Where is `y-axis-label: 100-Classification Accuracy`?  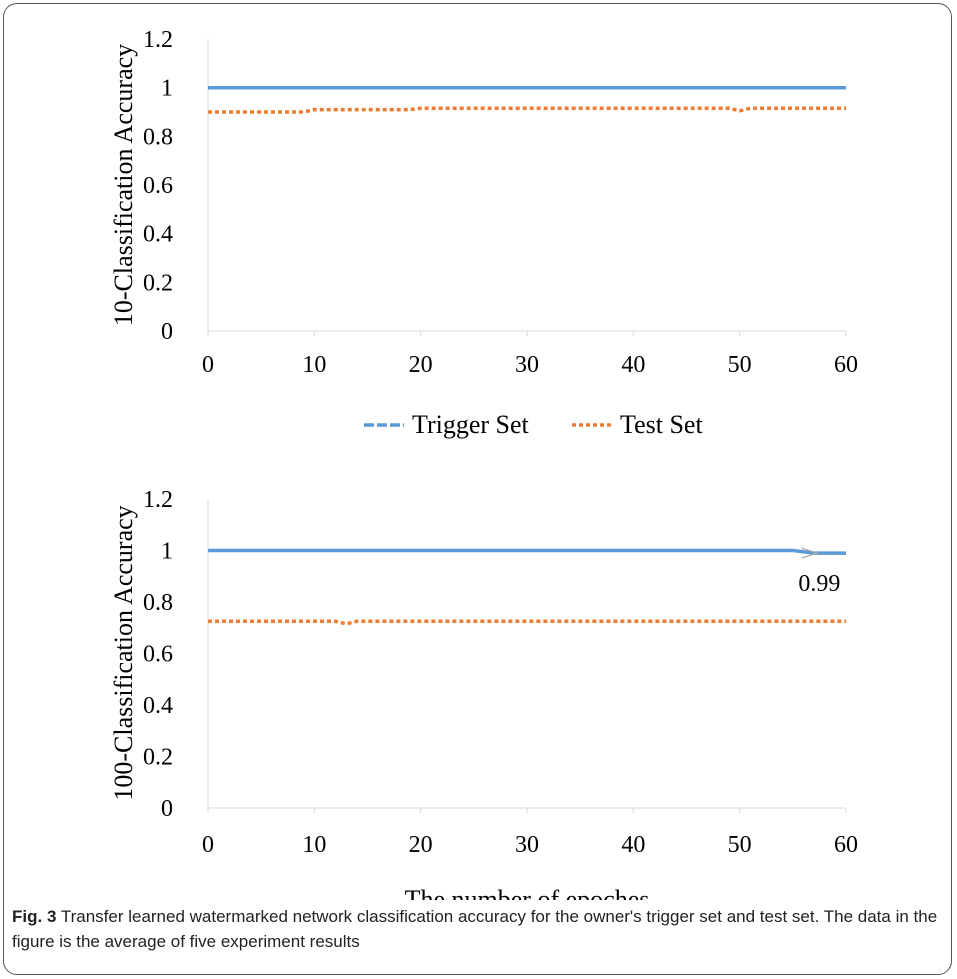 y-axis-label: 100-Classification Accuracy is located at coordinates (123, 652).